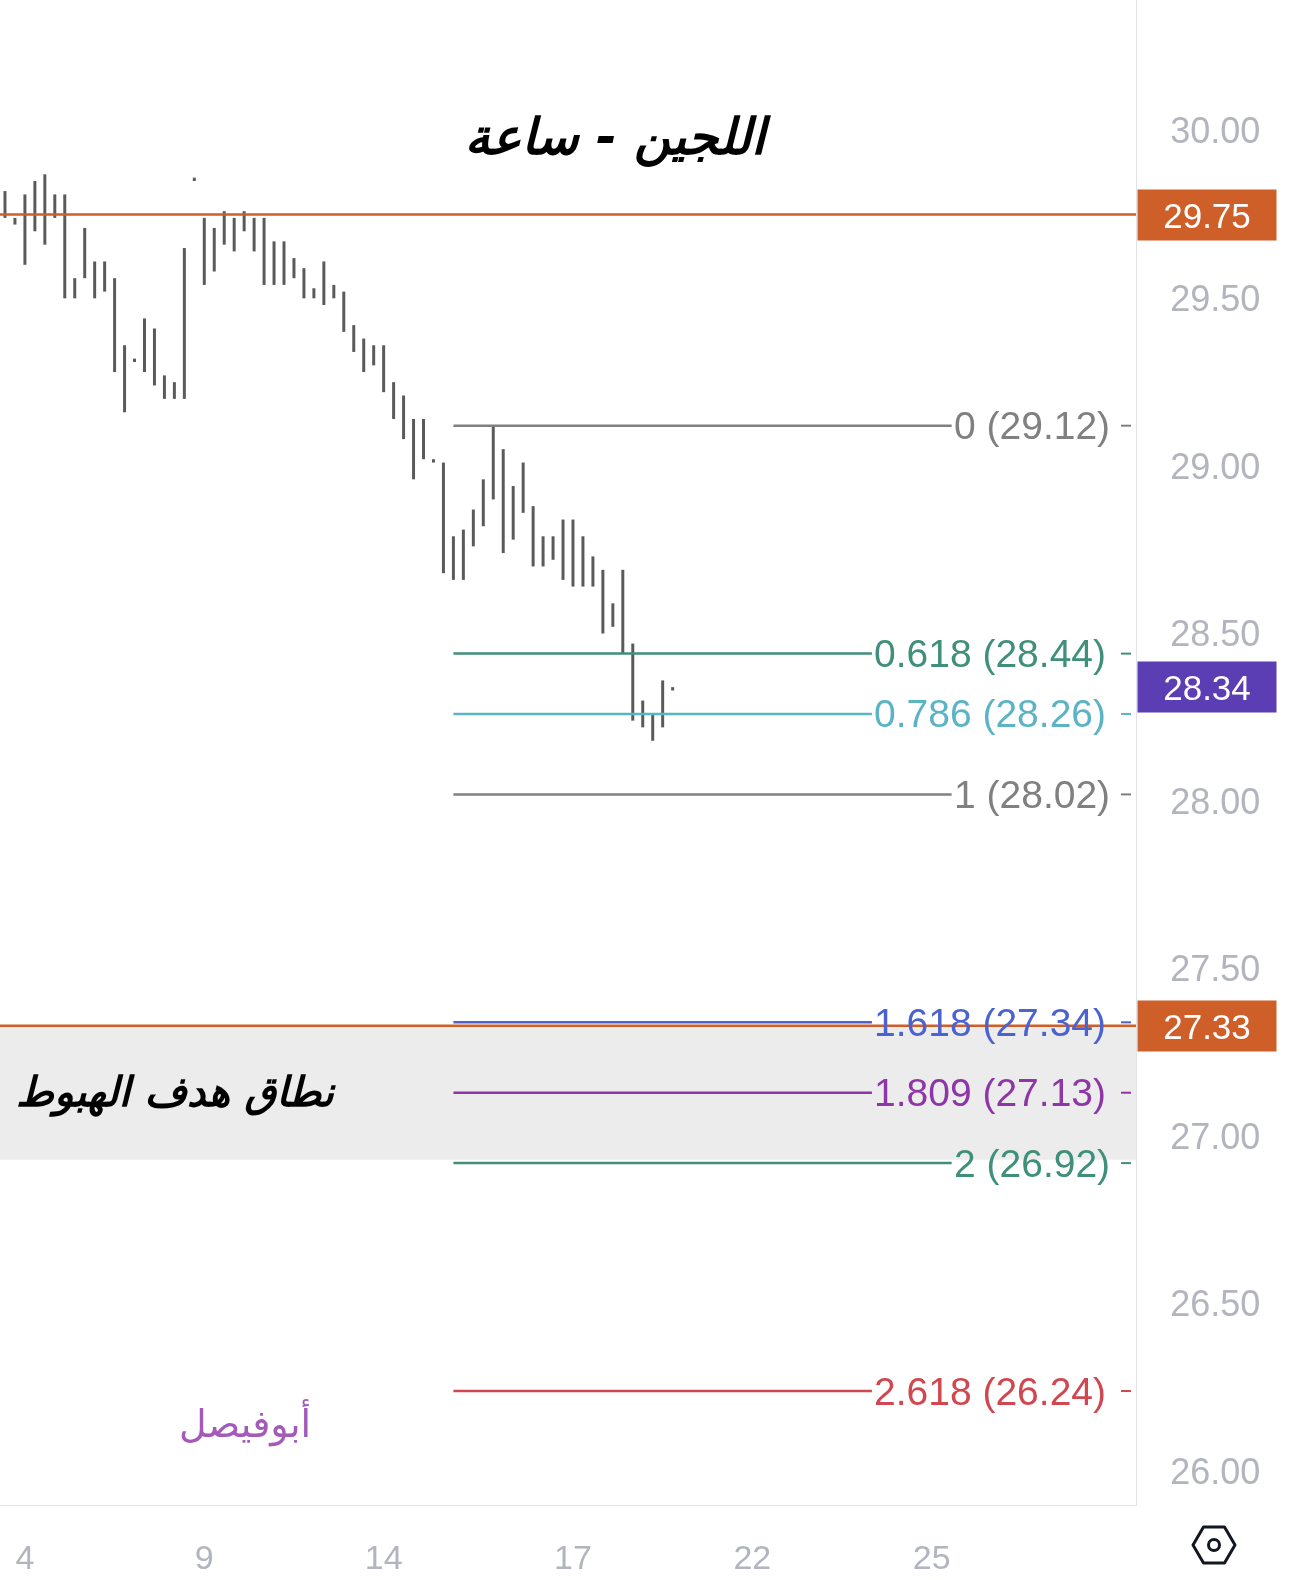 The width and height of the screenshot is (1290, 1580). Describe the element at coordinates (990, 713) in the screenshot. I see `legend-label: 0.786 (28.26)` at that location.